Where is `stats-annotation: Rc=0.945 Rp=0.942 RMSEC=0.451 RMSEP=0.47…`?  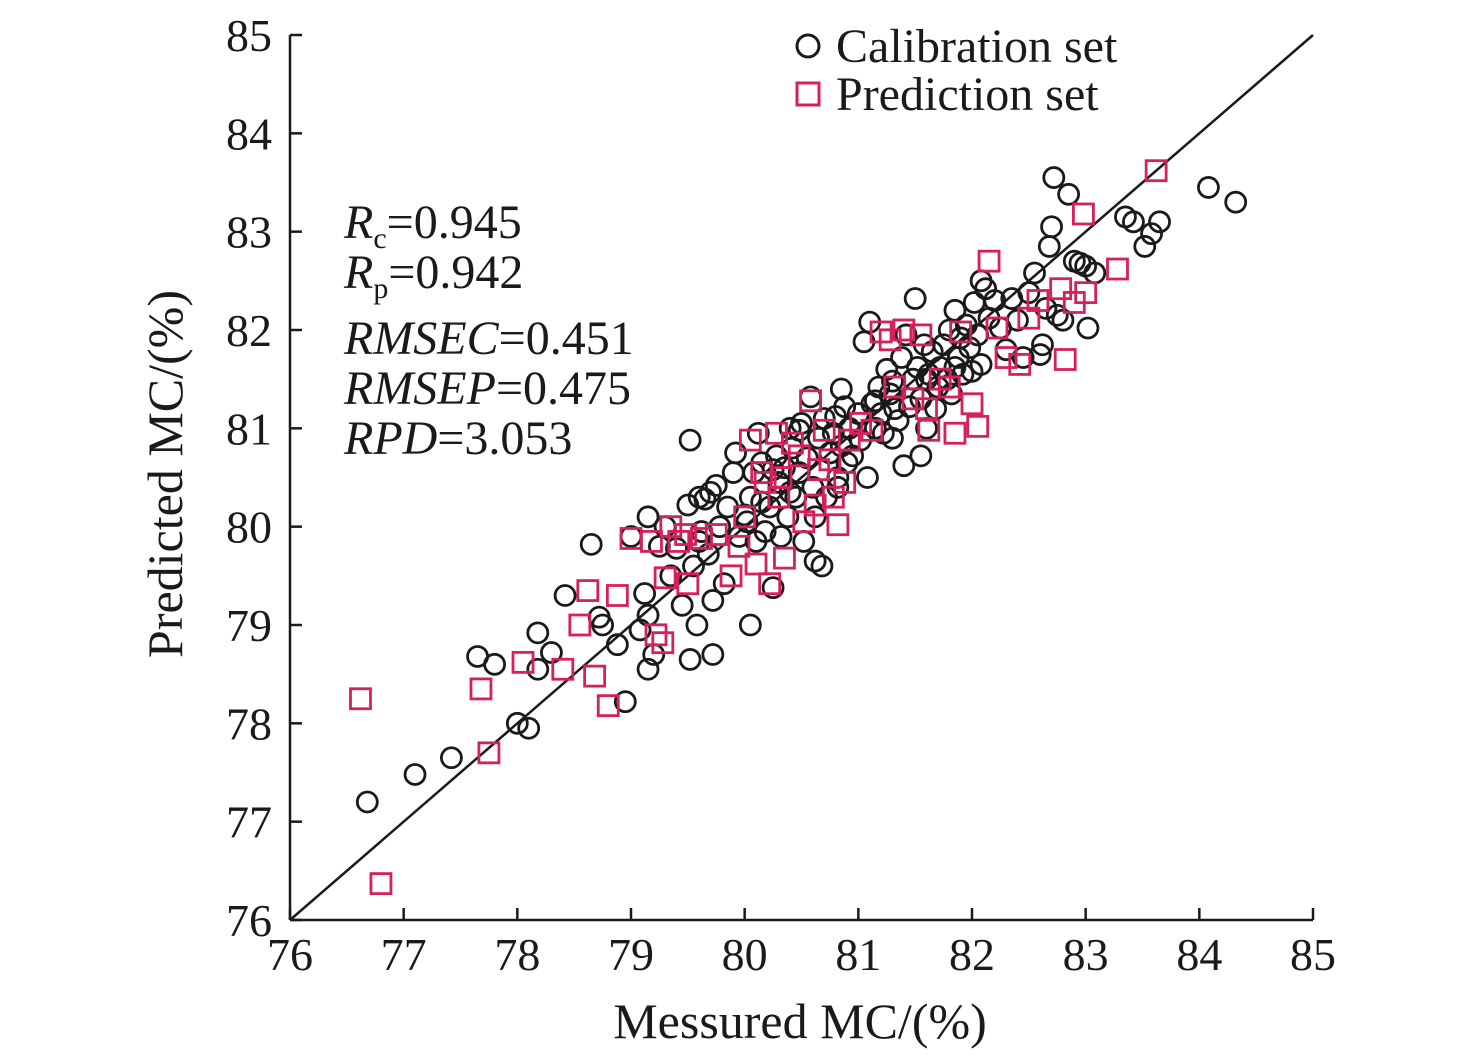
stats-annotation: Rc=0.945 Rp=0.942 RMSEC=0.451 RMSEP=0.47… is located at coordinates (488, 330).